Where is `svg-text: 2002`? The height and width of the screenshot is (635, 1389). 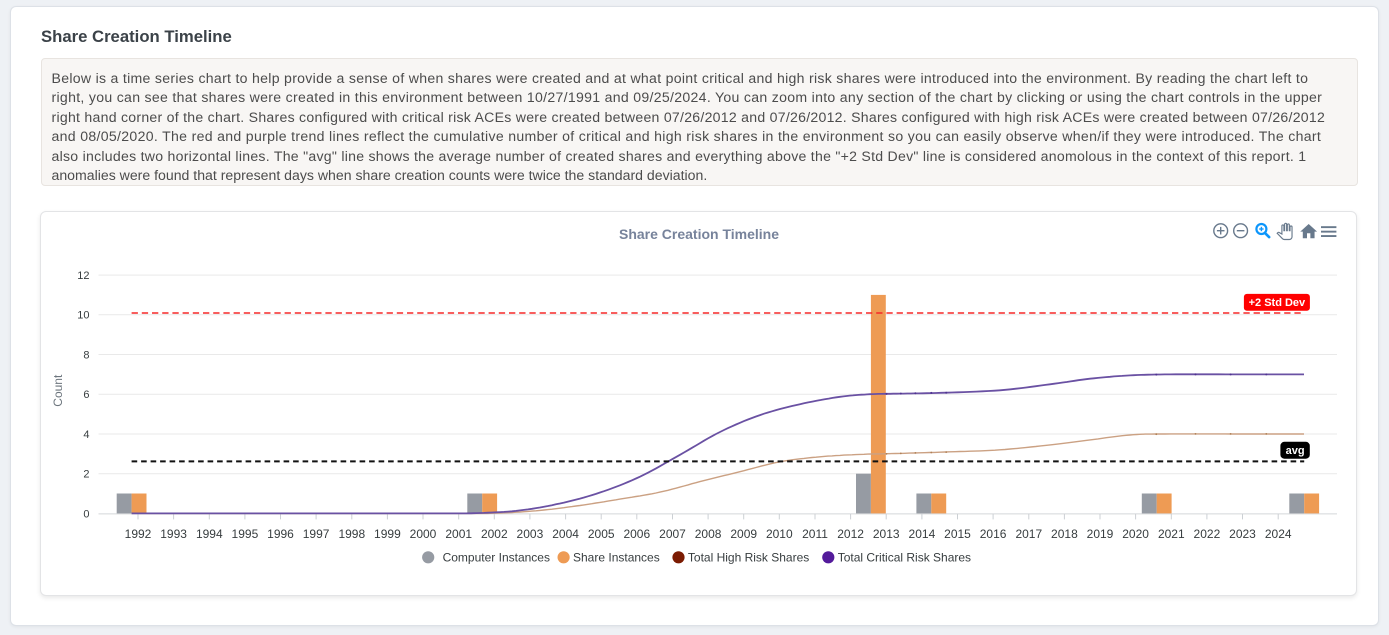 svg-text: 2002 is located at coordinates (494, 534).